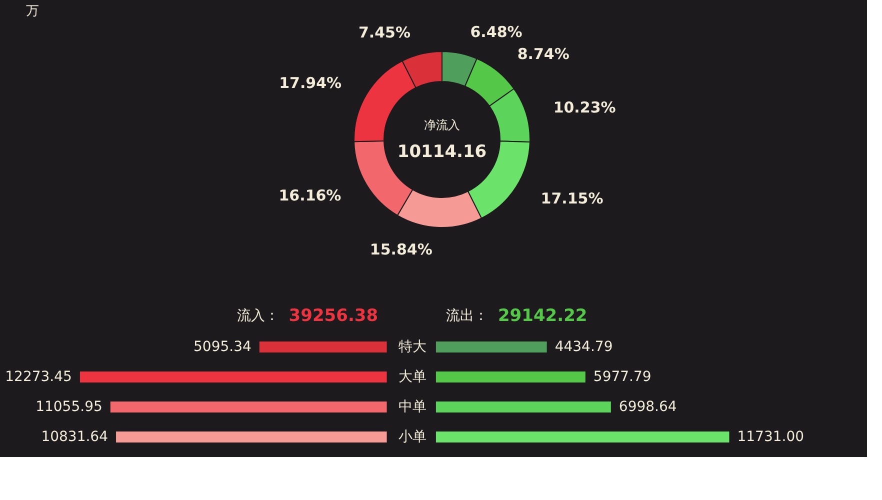 The image size is (882, 500). What do you see at coordinates (543, 316) in the screenshot?
I see `chart-subtitle: 29142.22` at bounding box center [543, 316].